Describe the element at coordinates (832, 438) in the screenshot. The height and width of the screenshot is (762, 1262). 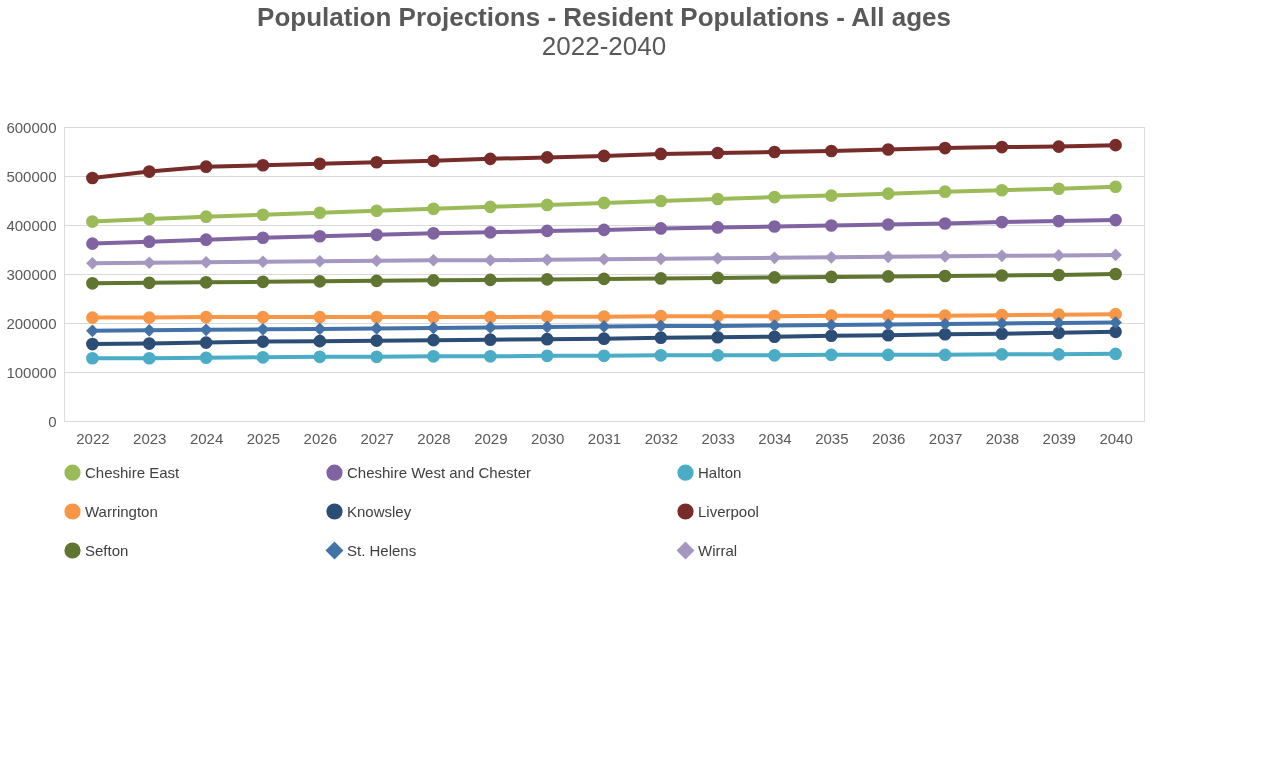
I see `x-tick-label: 2035` at that location.